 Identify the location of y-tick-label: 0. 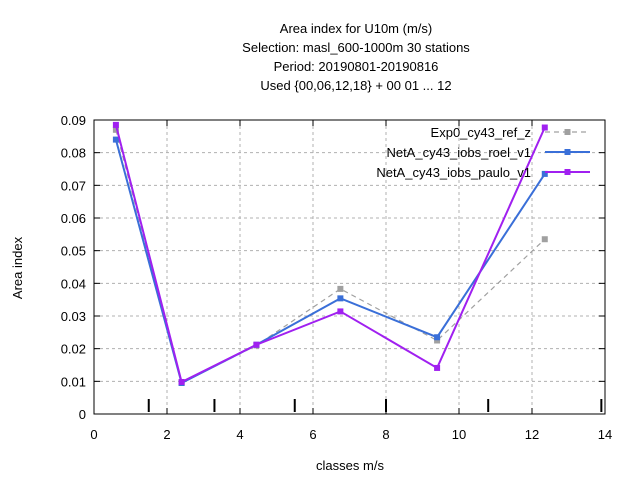
(82, 414).